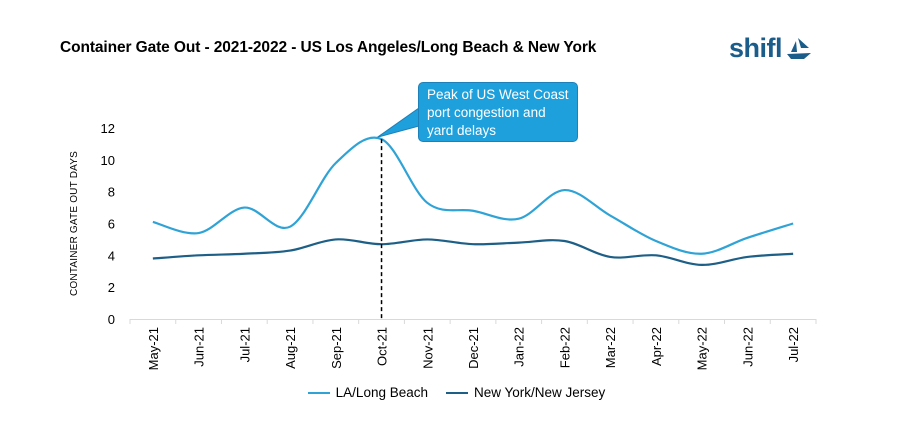 The image size is (913, 424). I want to click on x-tick-label: Jul-22, so click(793, 344).